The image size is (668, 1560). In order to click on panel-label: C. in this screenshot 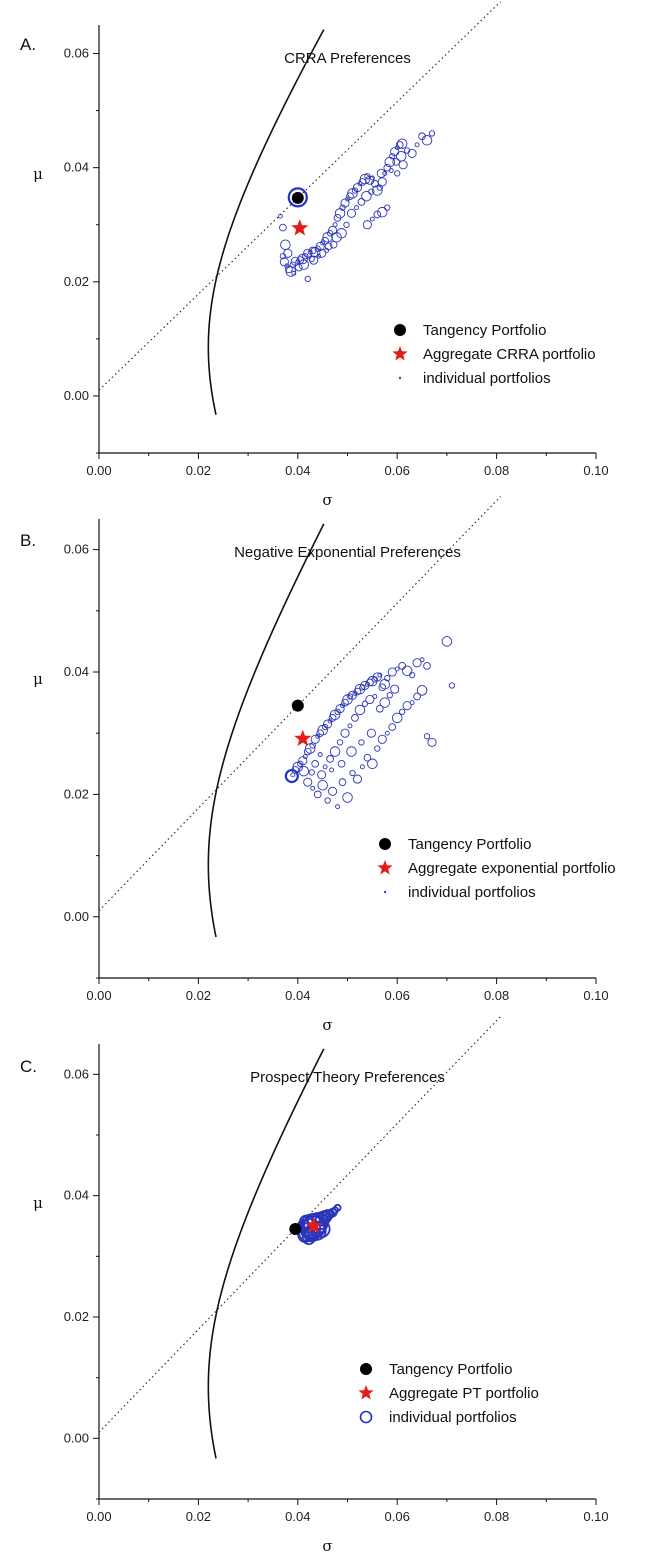, I will do `click(28, 1066)`.